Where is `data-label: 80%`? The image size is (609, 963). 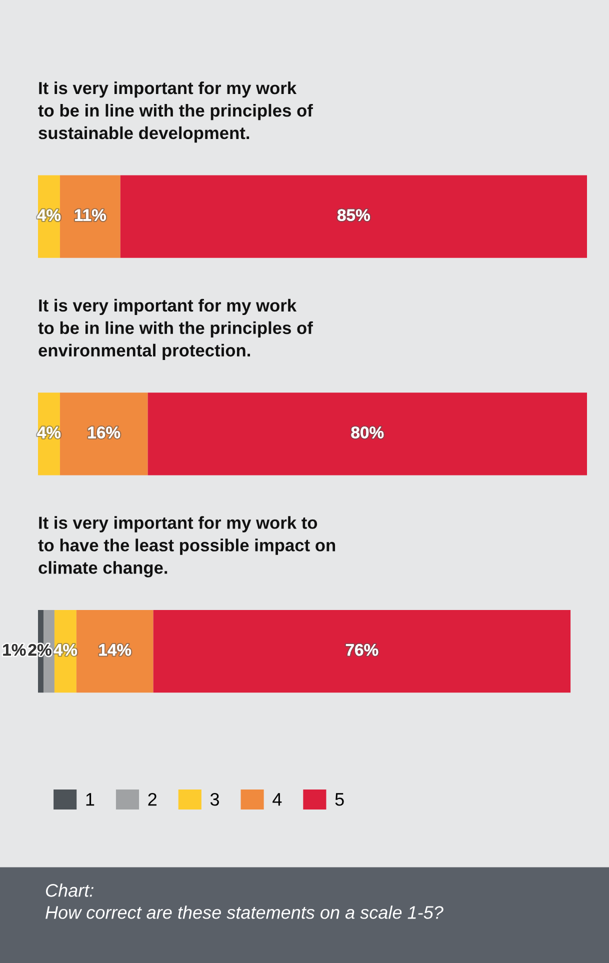 data-label: 80% is located at coordinates (367, 432).